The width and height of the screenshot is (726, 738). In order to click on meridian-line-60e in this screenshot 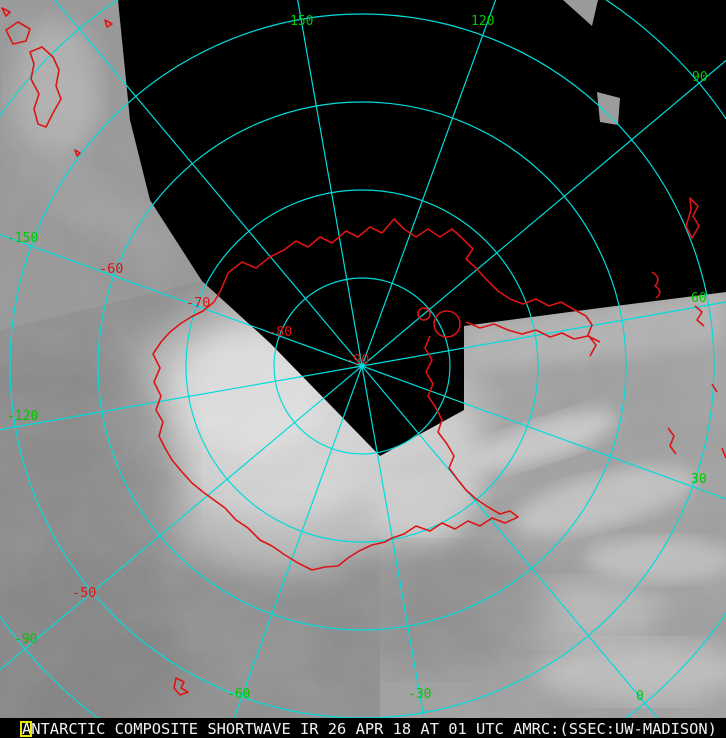, I will do `click(543, 334)`.